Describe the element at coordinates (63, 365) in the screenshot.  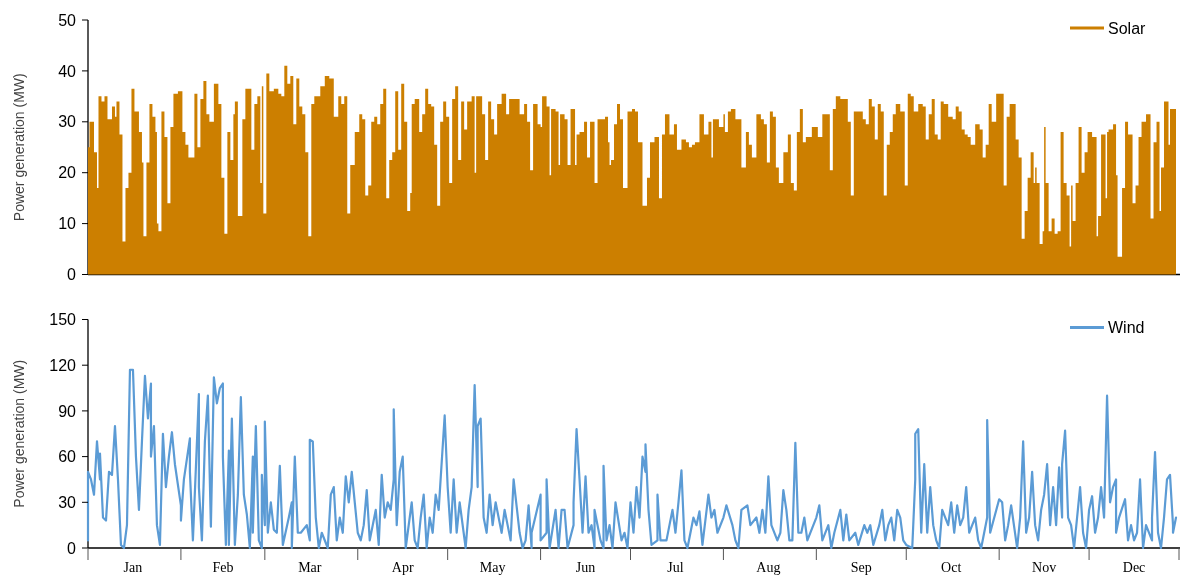
I see `y-tick-label: 120` at that location.